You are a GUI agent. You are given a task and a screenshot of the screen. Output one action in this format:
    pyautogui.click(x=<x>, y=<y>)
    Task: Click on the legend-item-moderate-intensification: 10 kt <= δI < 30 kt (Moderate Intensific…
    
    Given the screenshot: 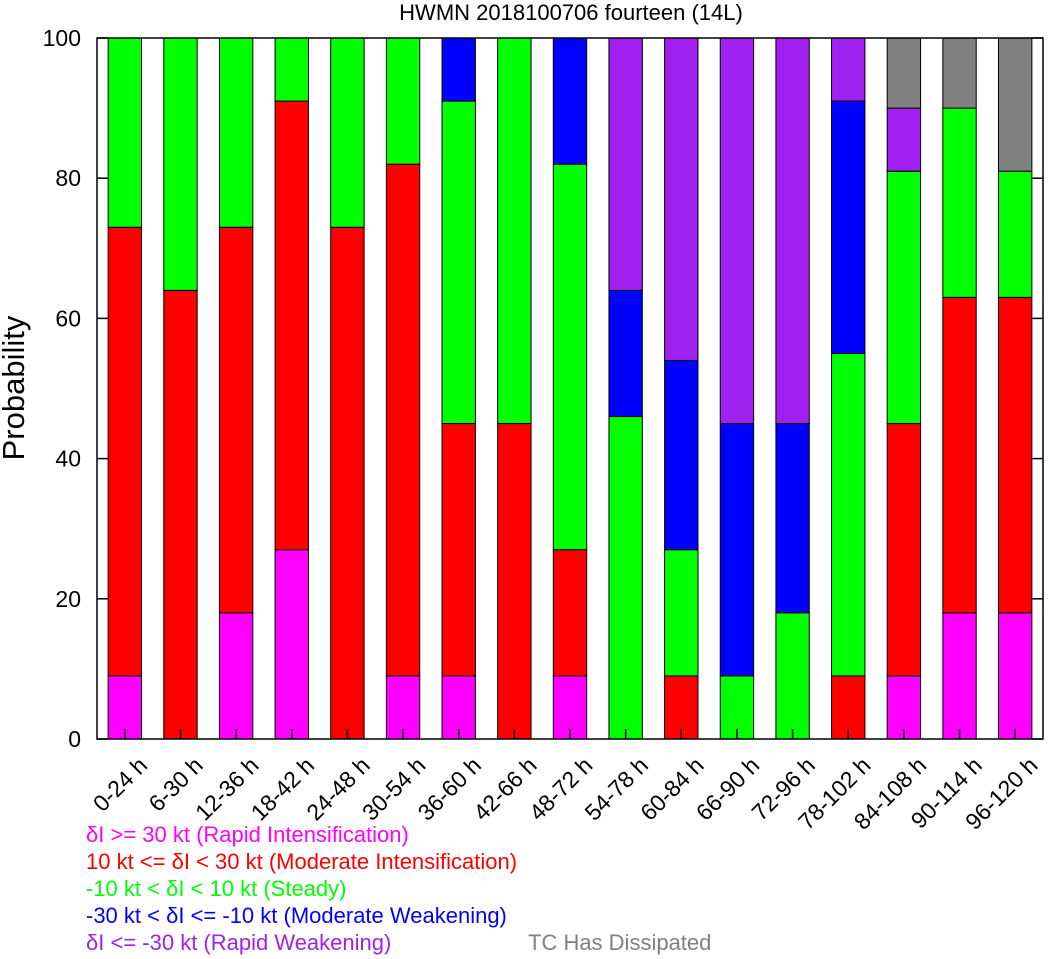 What is the action you would take?
    pyautogui.click(x=302, y=861)
    